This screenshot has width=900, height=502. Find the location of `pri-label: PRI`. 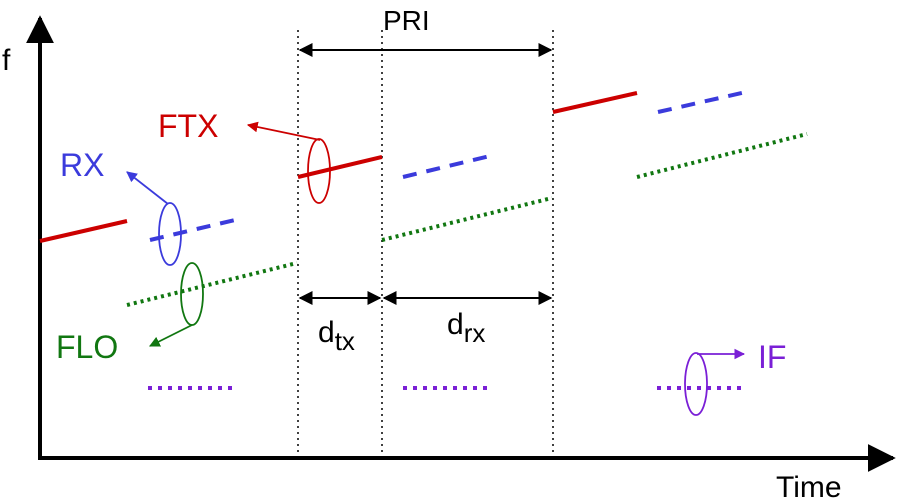

pri-label: PRI is located at coordinates (406, 20).